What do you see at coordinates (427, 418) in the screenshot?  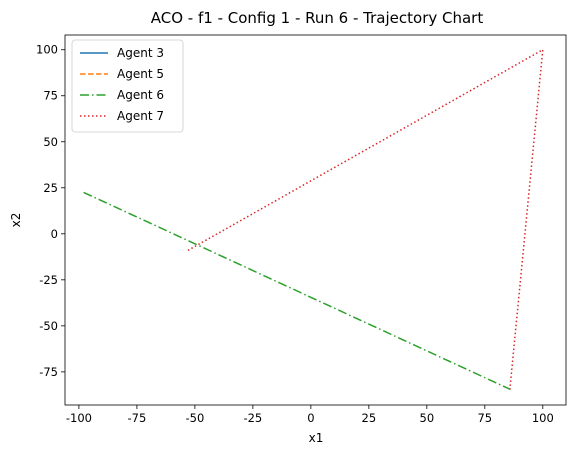 I see `x-tick-label: 50` at bounding box center [427, 418].